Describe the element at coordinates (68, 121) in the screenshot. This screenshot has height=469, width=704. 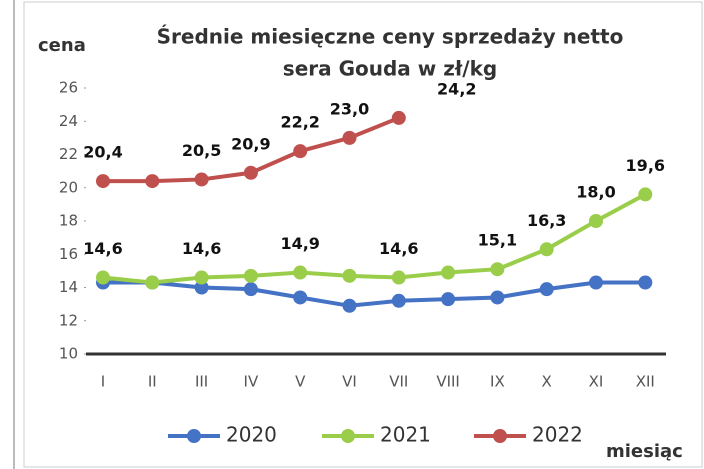
I see `y-tick-label: 24` at that location.